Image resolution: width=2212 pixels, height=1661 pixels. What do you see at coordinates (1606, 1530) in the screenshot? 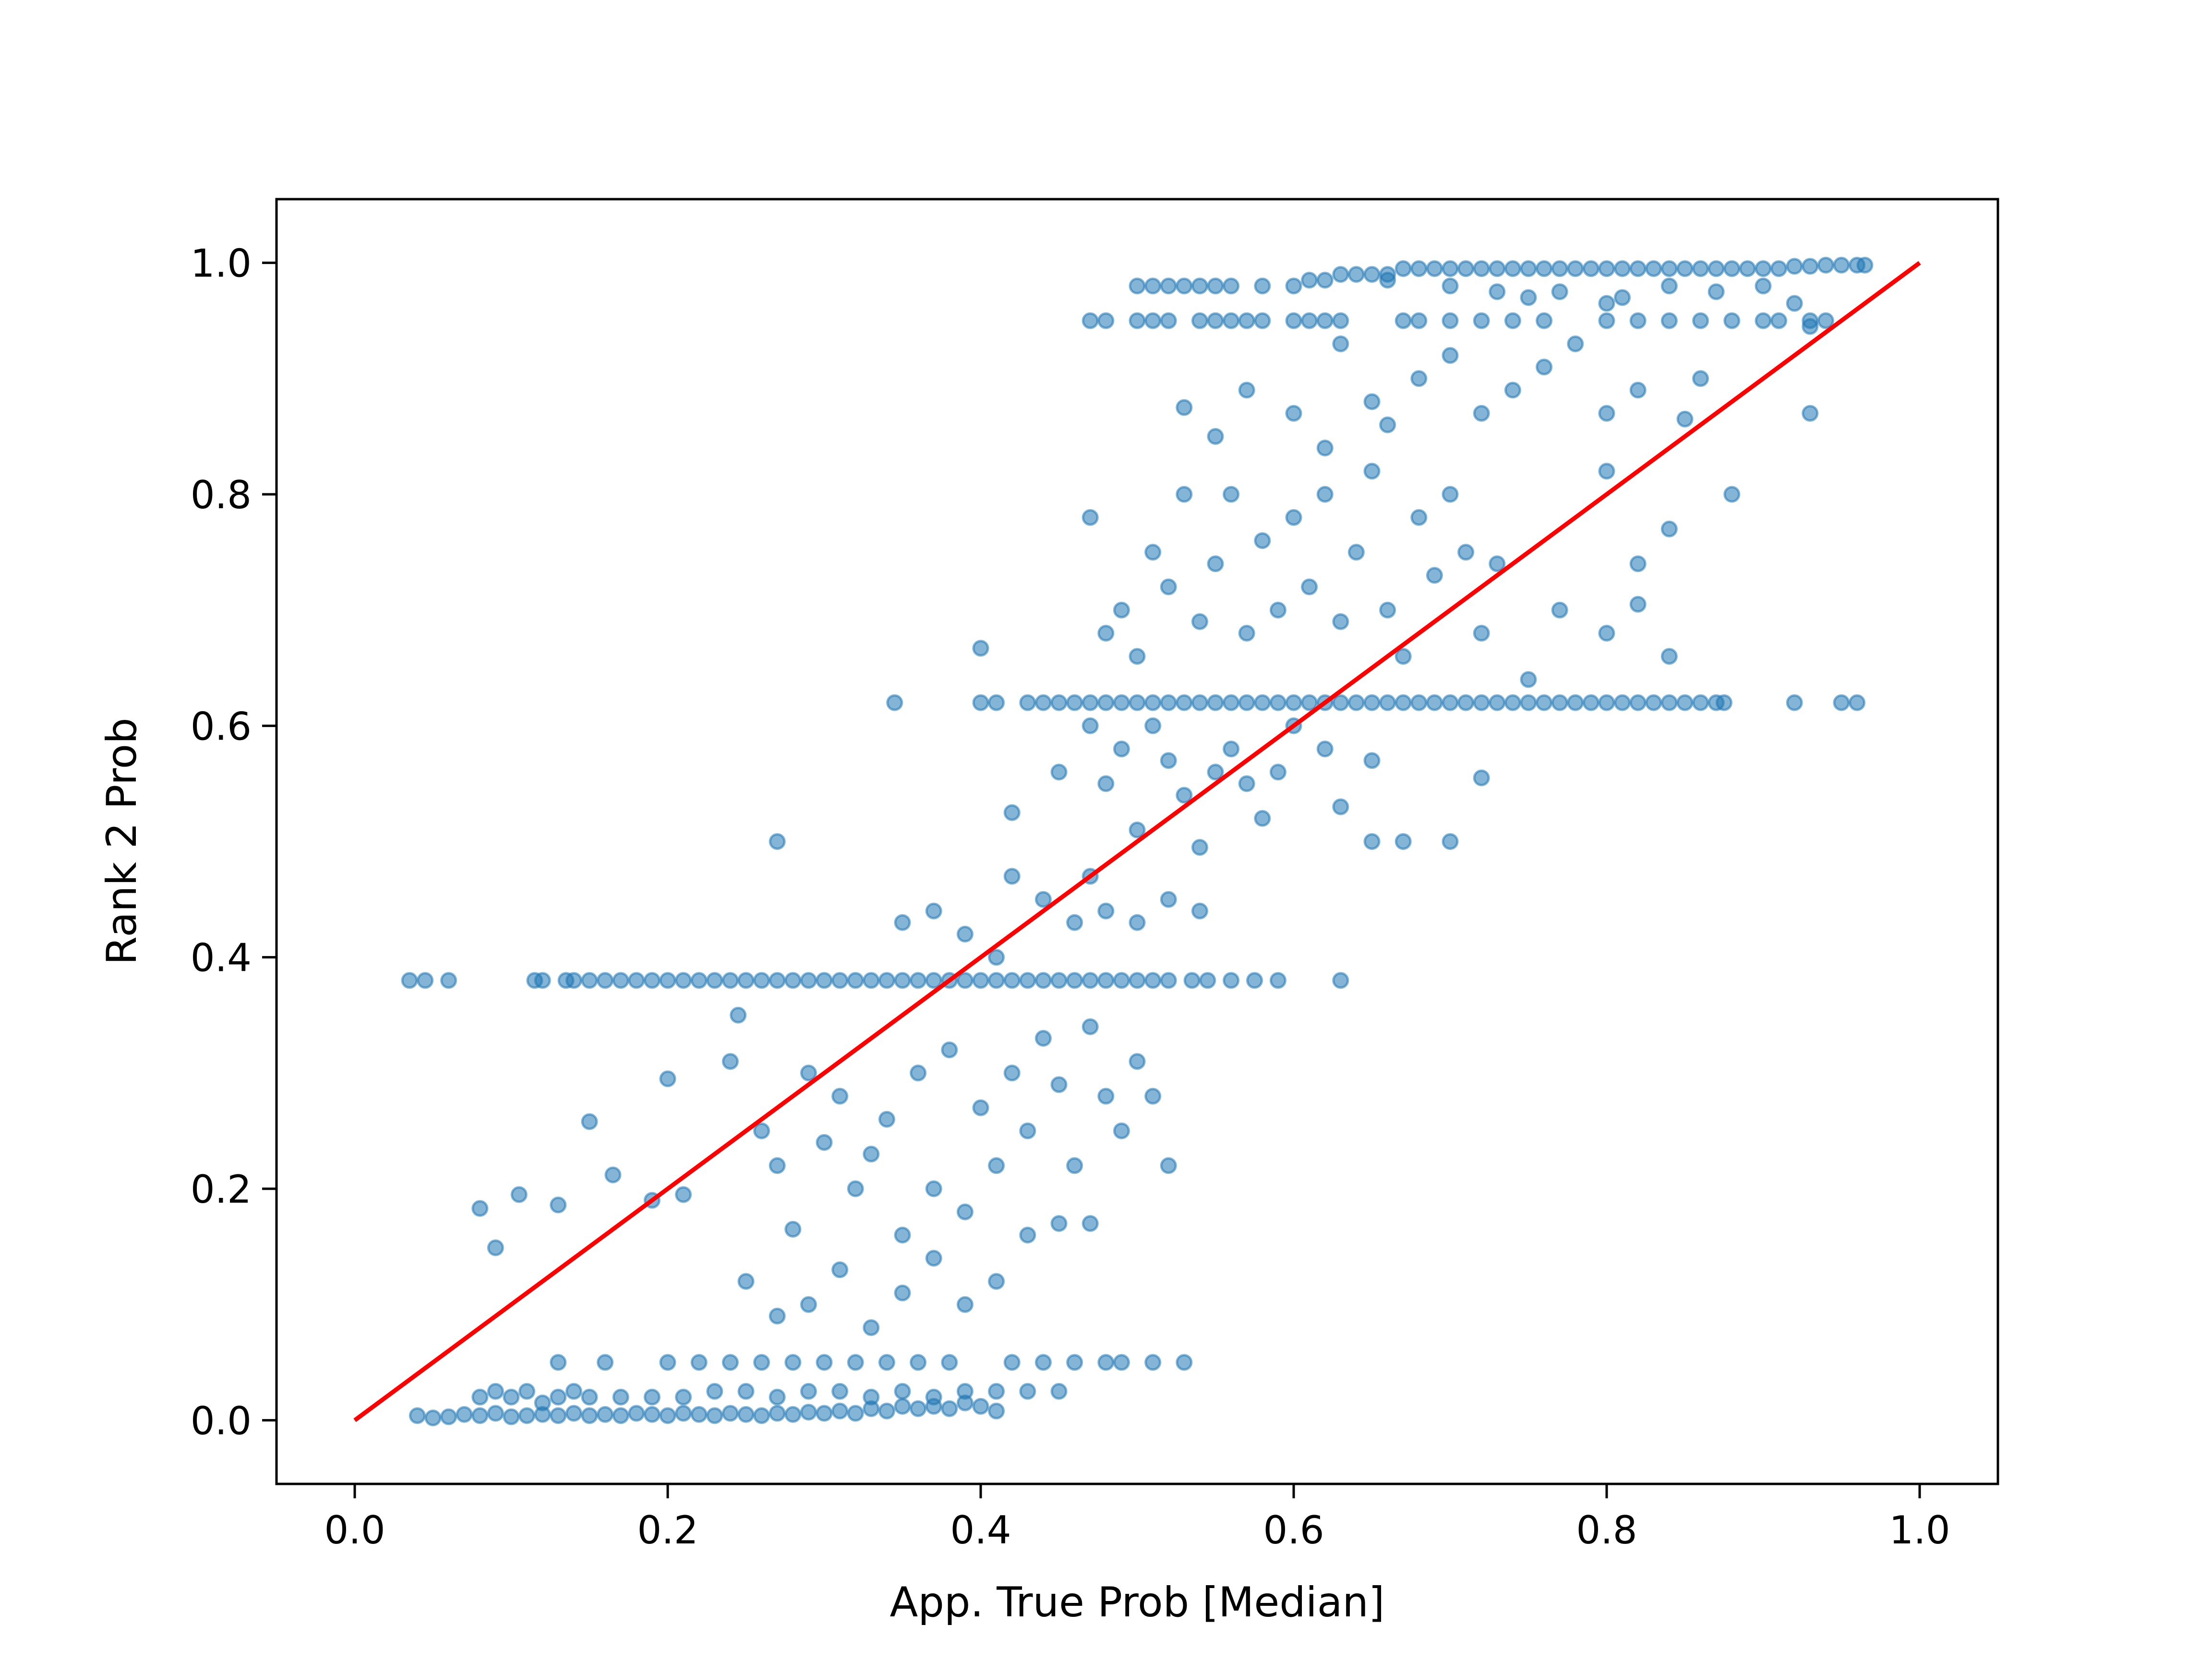
I see `x-tick-label: 0.8` at bounding box center [1606, 1530].